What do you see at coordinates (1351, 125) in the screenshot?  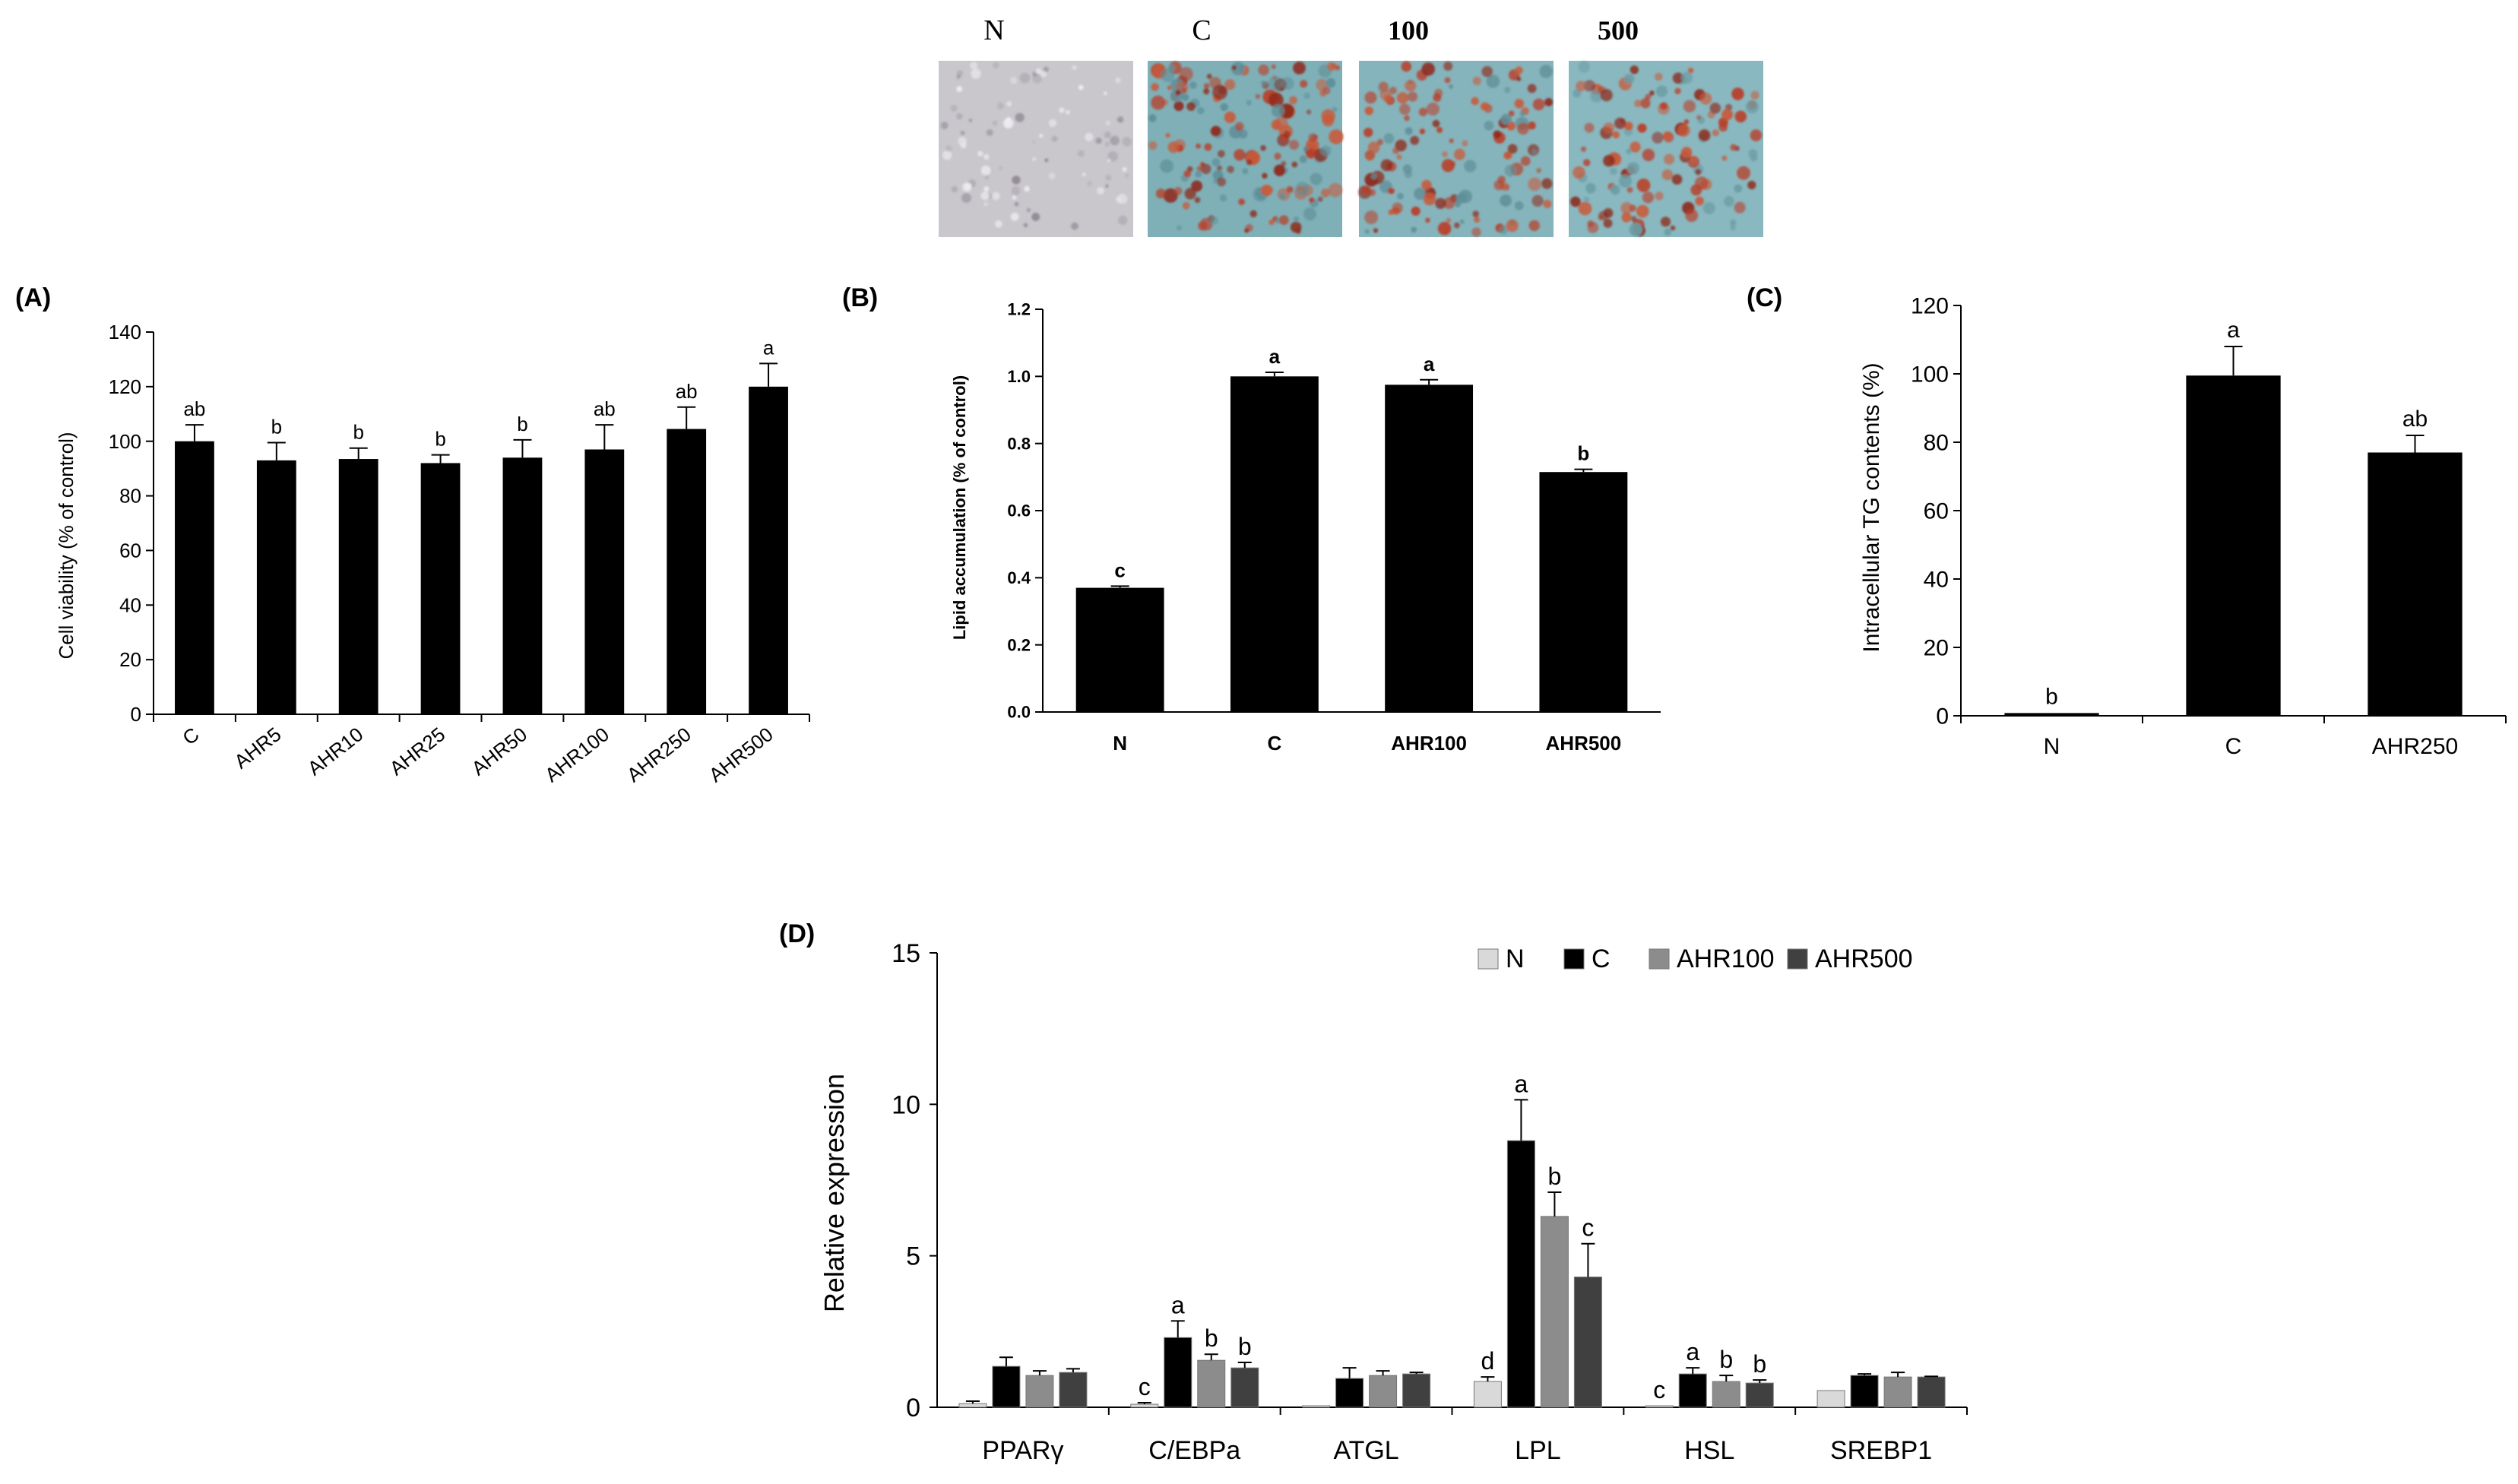 I see `micrograph-strip: N C 100 500` at bounding box center [1351, 125].